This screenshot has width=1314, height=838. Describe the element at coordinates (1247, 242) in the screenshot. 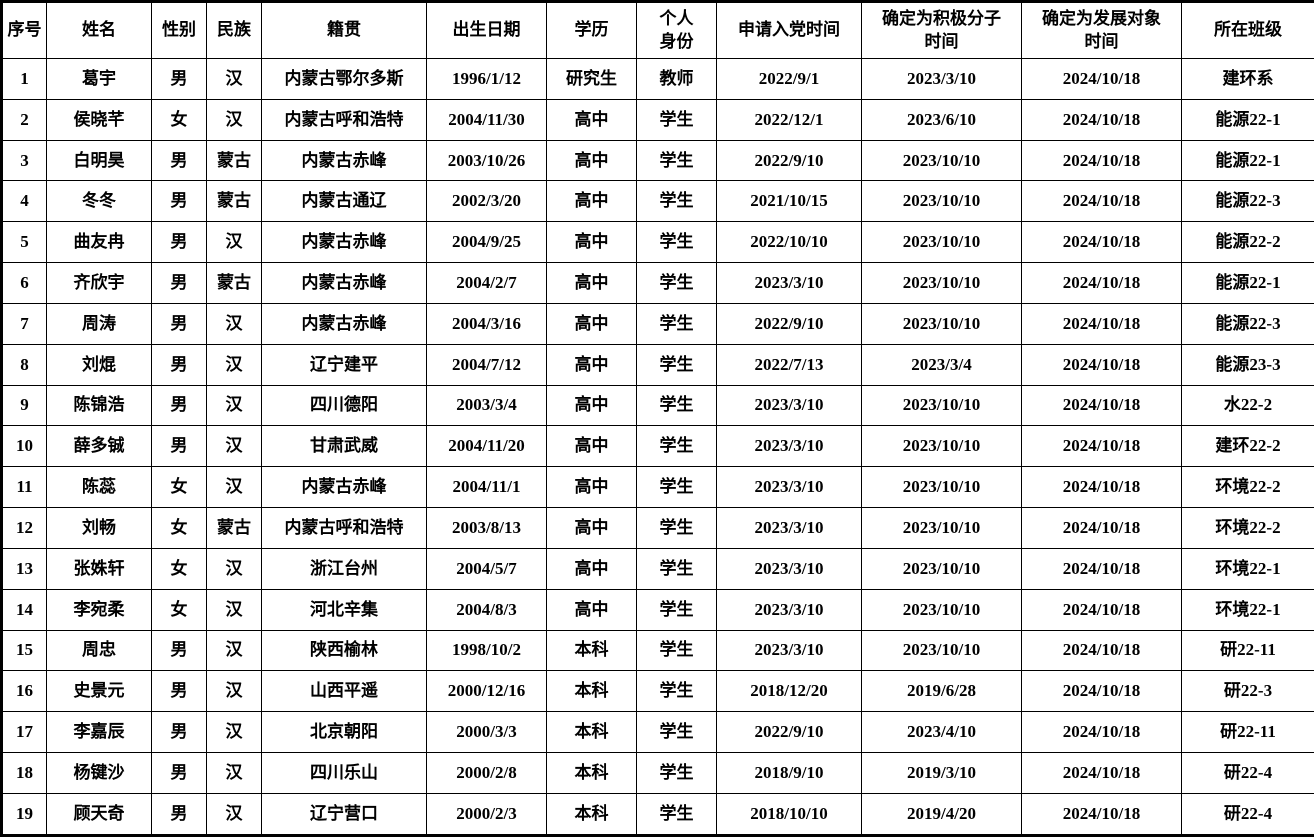

I see `cell-class: 能源22-2` at that location.